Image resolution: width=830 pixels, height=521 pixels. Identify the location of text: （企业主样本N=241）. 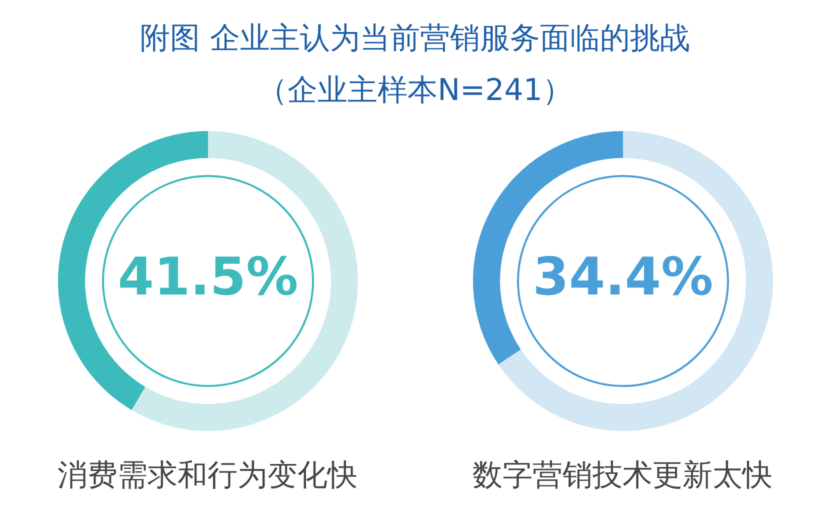
(415, 91).